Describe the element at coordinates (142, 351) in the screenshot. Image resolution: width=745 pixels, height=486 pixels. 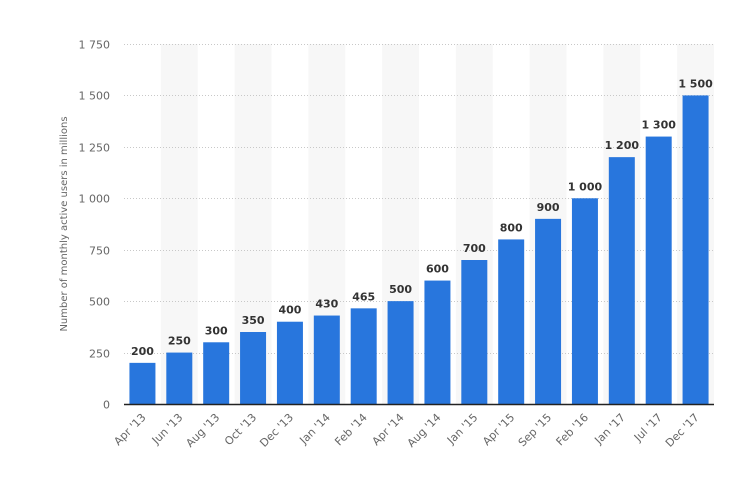
I see `value-label: 200` at that location.